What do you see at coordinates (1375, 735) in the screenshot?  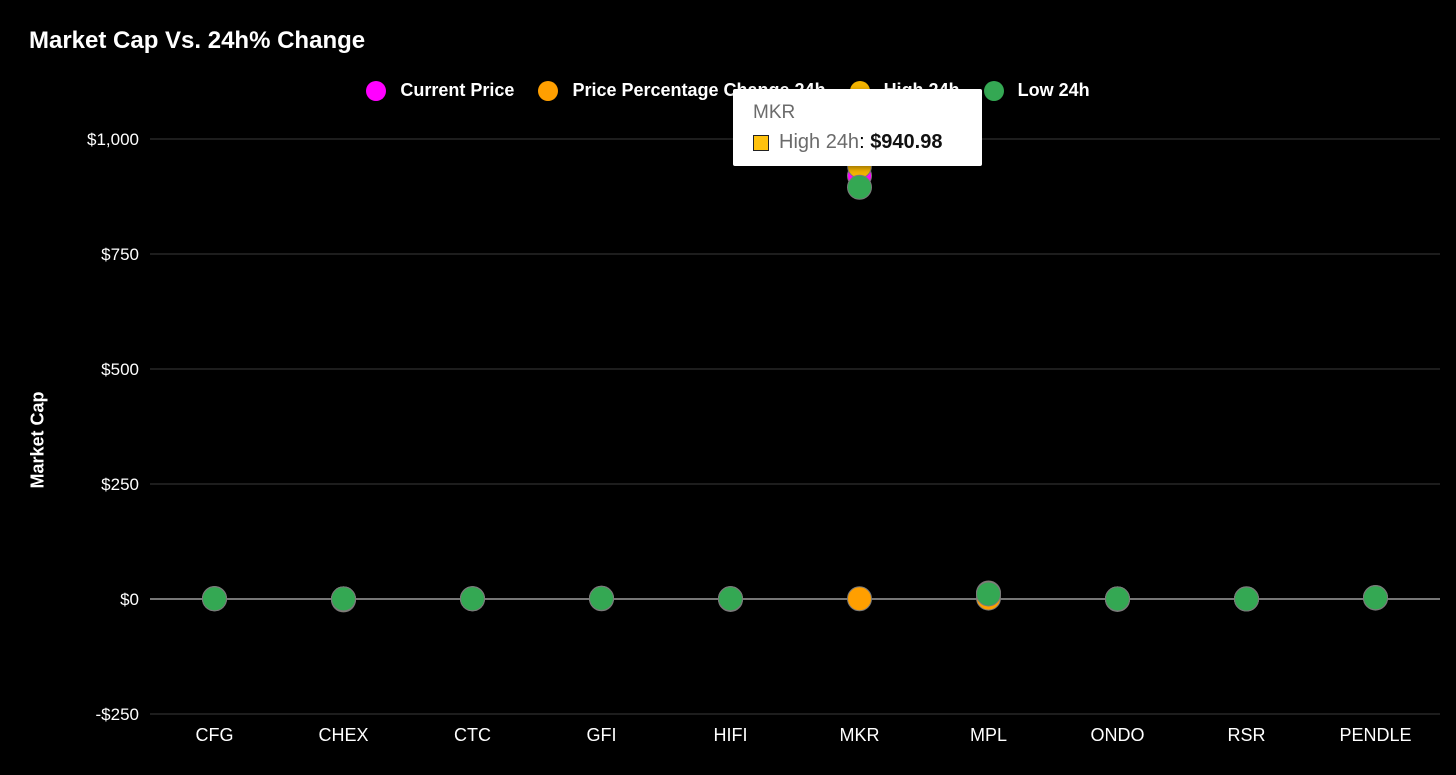 I see `x-tick-label: PENDLE` at bounding box center [1375, 735].